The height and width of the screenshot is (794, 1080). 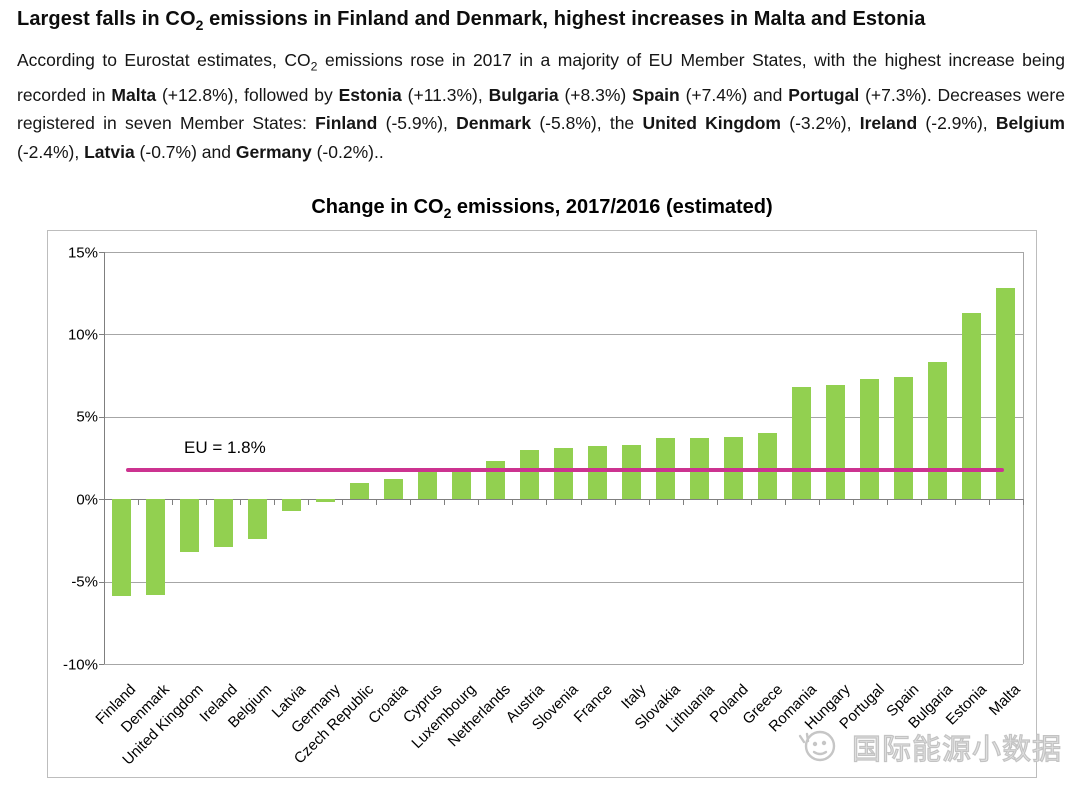 What do you see at coordinates (82, 335) in the screenshot?
I see `y-axis-tick-label: 10%` at bounding box center [82, 335].